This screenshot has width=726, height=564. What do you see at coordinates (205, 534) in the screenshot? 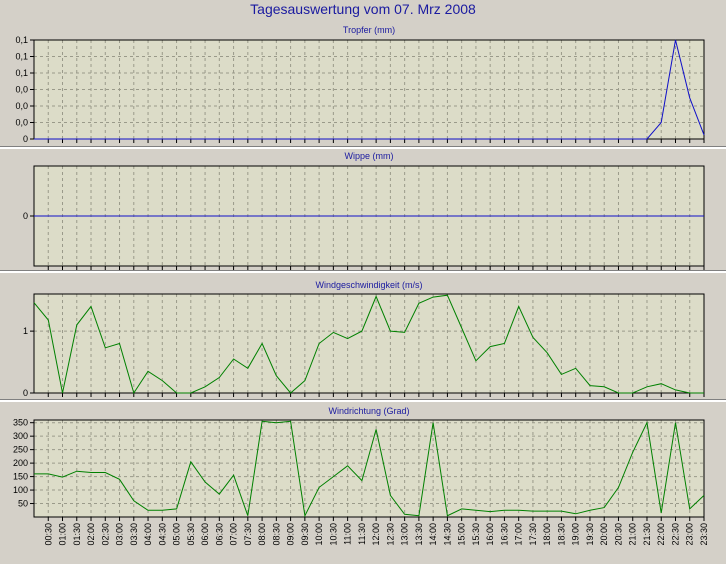
I see `x-tick-label: 06:00` at bounding box center [205, 534].